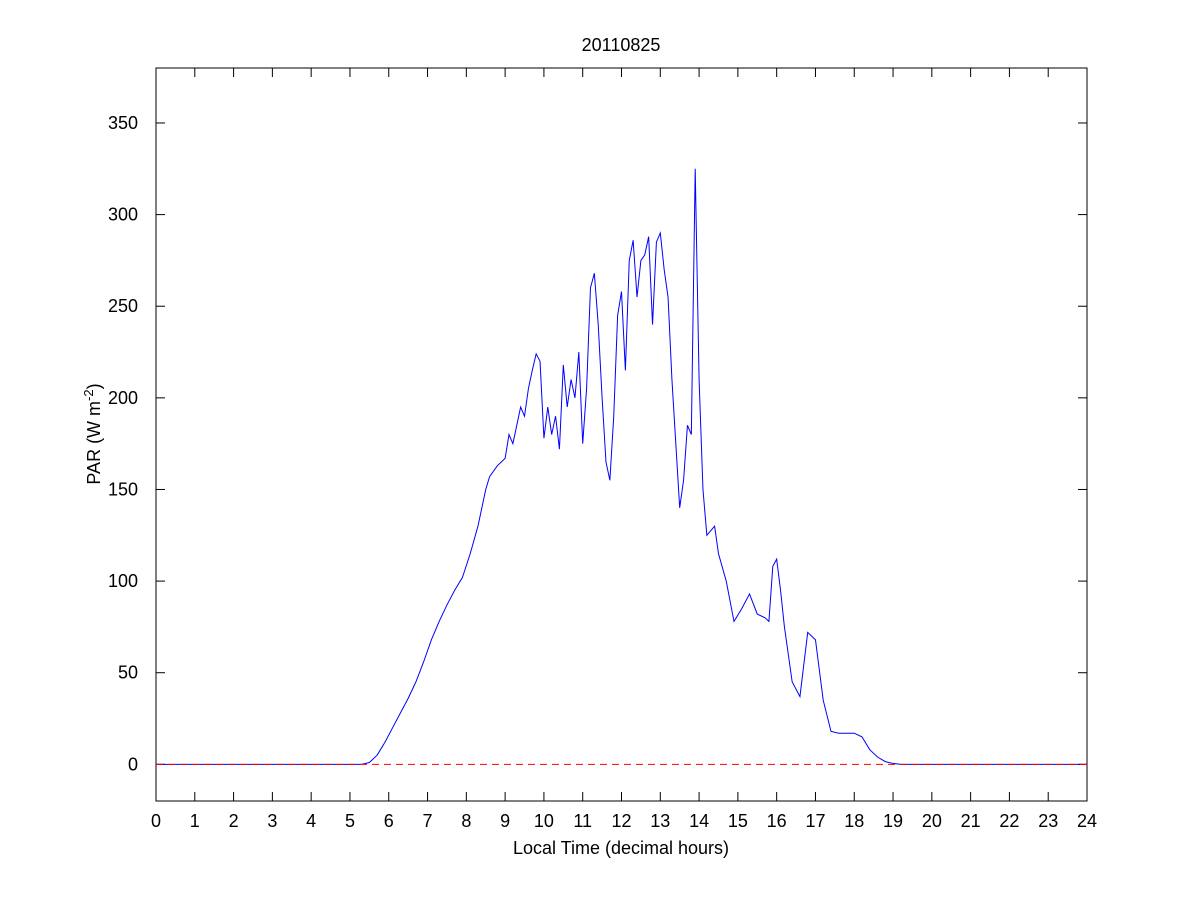  What do you see at coordinates (1048, 821) in the screenshot?
I see `x-tick-label: 23` at bounding box center [1048, 821].